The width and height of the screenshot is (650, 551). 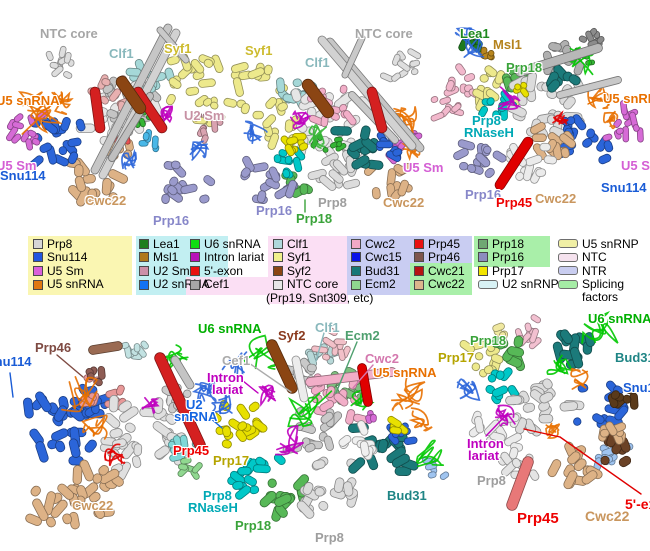 I want to click on label-intron: Intron, so click(x=225, y=377).